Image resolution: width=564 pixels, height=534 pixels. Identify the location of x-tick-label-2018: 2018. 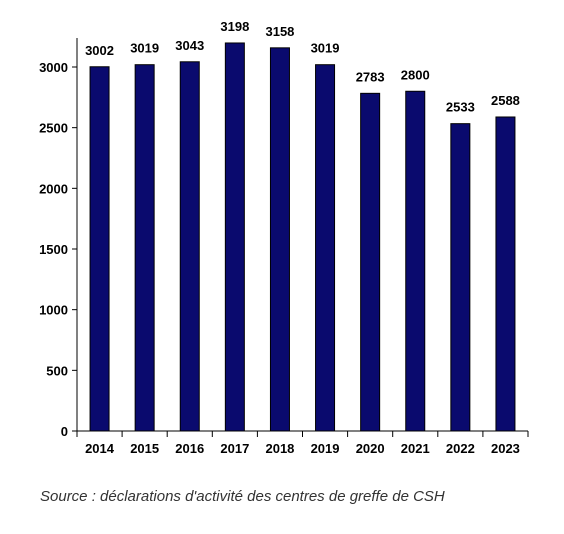
(279, 448).